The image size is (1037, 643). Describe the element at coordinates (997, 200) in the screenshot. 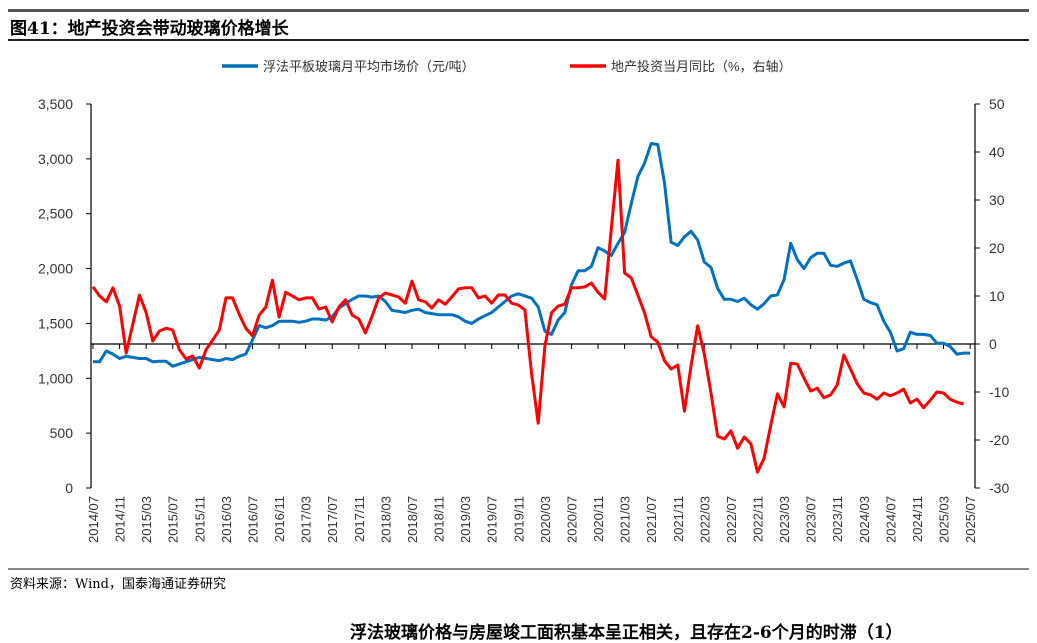

I see `right-tick-label: 30` at that location.